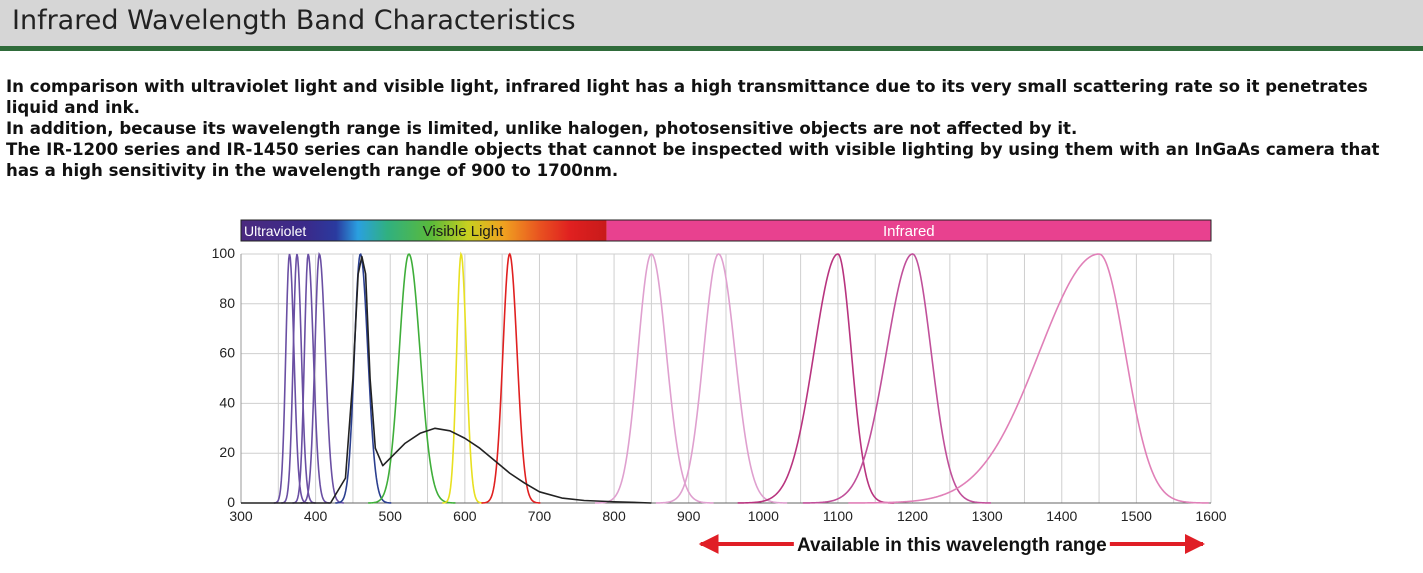 The width and height of the screenshot is (1423, 573). What do you see at coordinates (463, 231) in the screenshot?
I see `spectrum-label-visible: Visible Light` at bounding box center [463, 231].